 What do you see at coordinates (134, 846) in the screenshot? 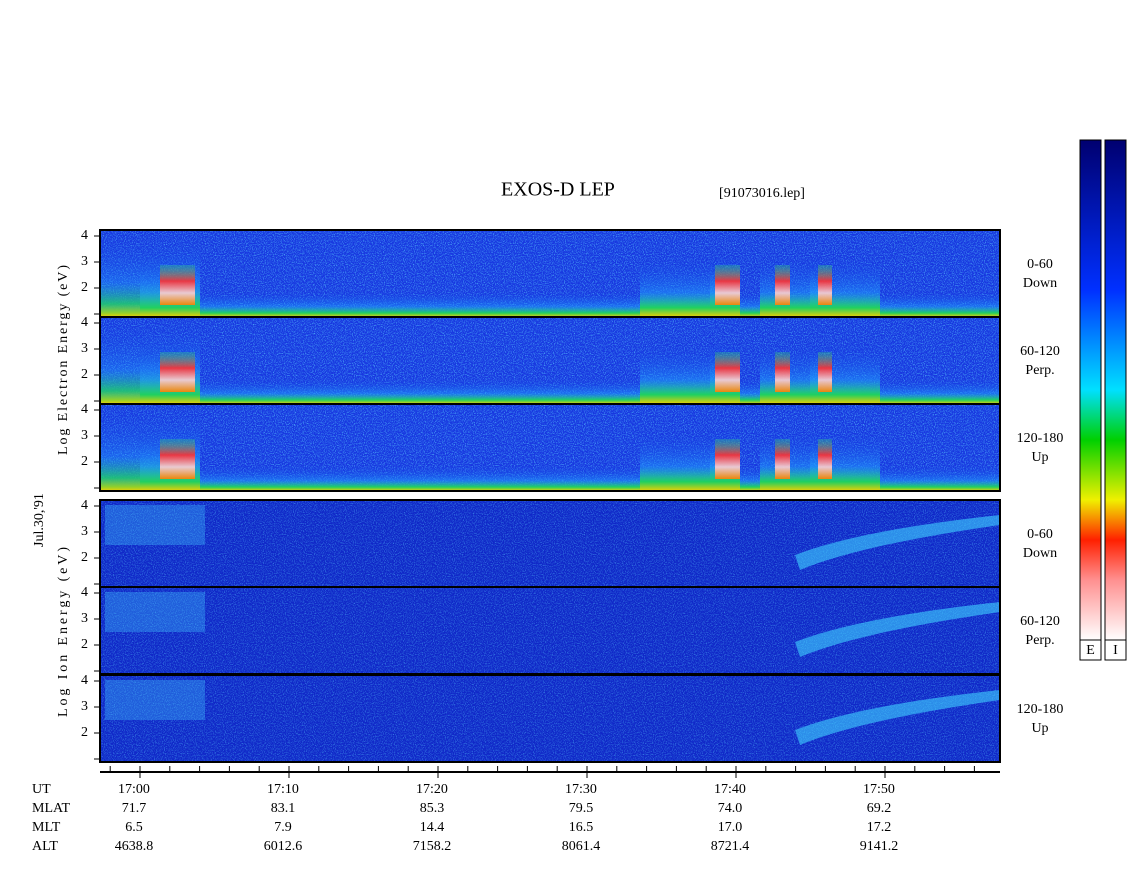
I see `row-value: 4638.8` at bounding box center [134, 846].